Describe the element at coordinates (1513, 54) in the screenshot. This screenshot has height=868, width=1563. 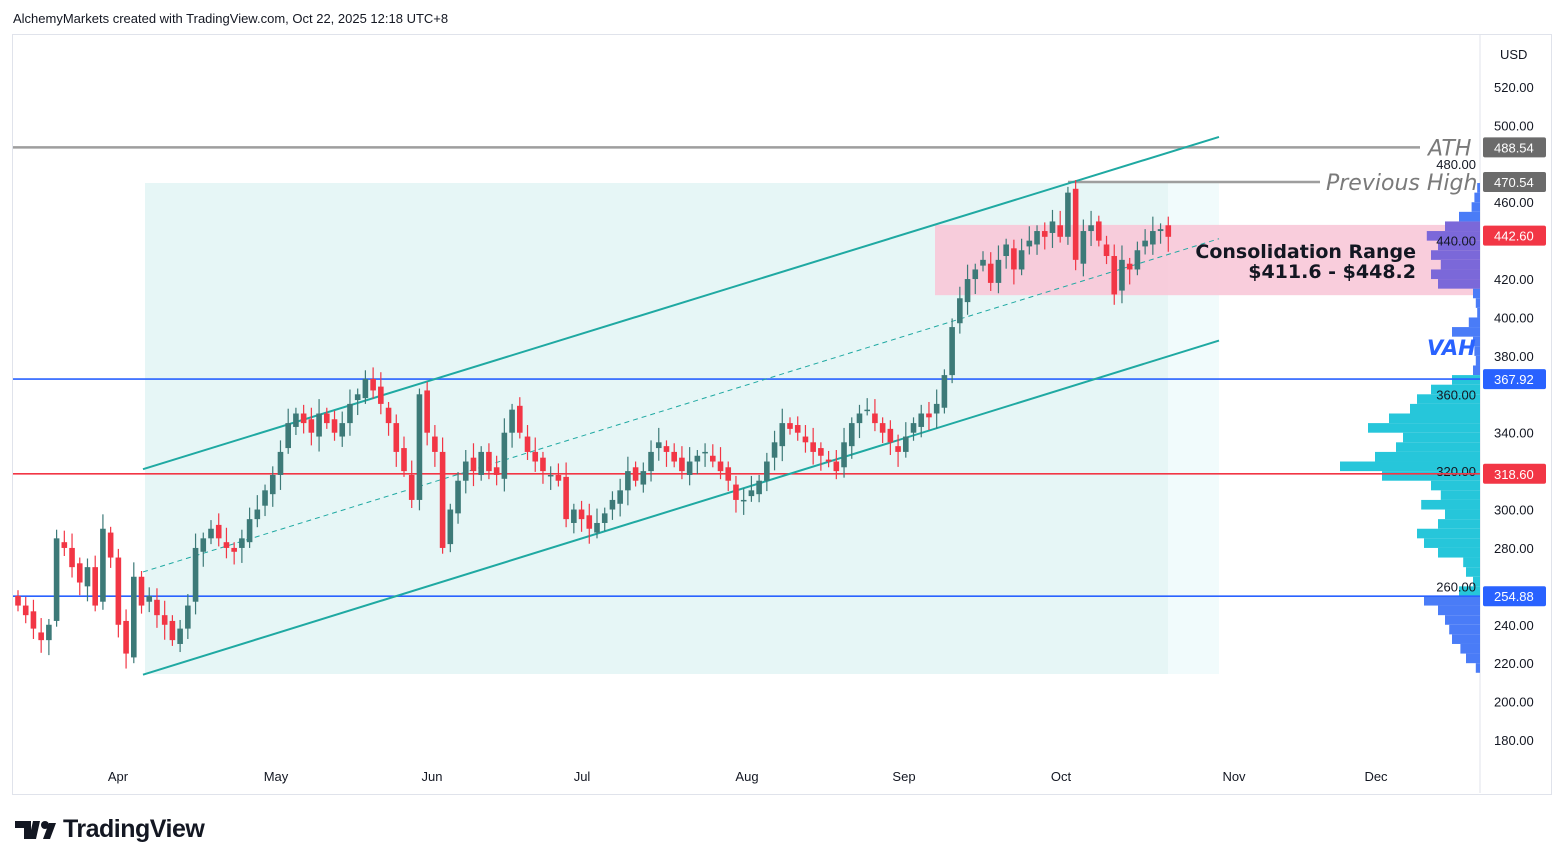
I see `currency-label: USD` at that location.